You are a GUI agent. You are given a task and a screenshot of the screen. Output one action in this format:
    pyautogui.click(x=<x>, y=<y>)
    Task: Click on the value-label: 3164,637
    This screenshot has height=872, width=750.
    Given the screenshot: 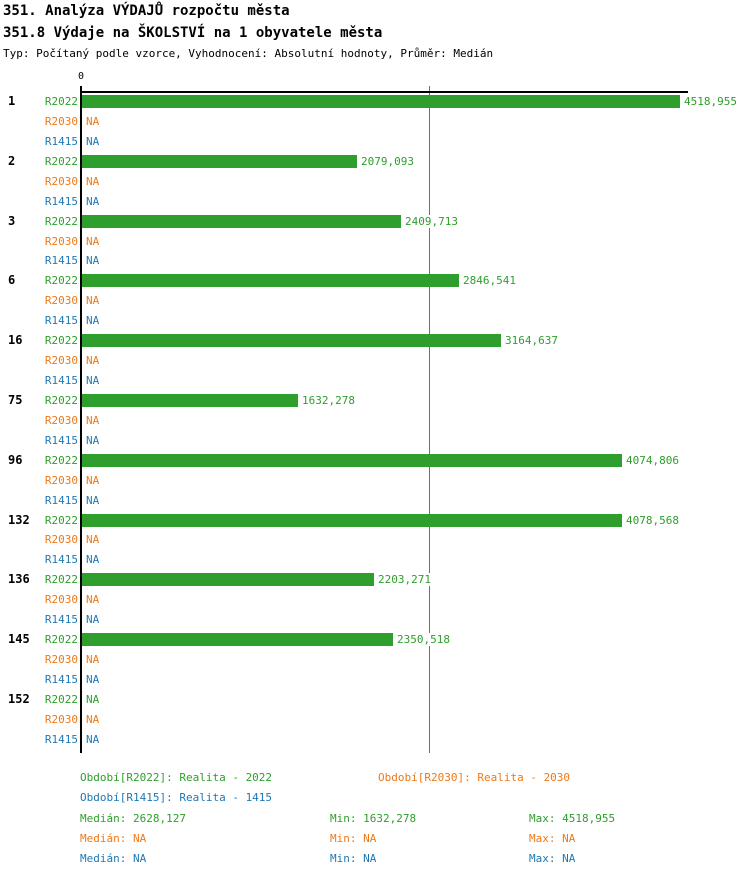 What is the action you would take?
    pyautogui.click(x=531, y=340)
    